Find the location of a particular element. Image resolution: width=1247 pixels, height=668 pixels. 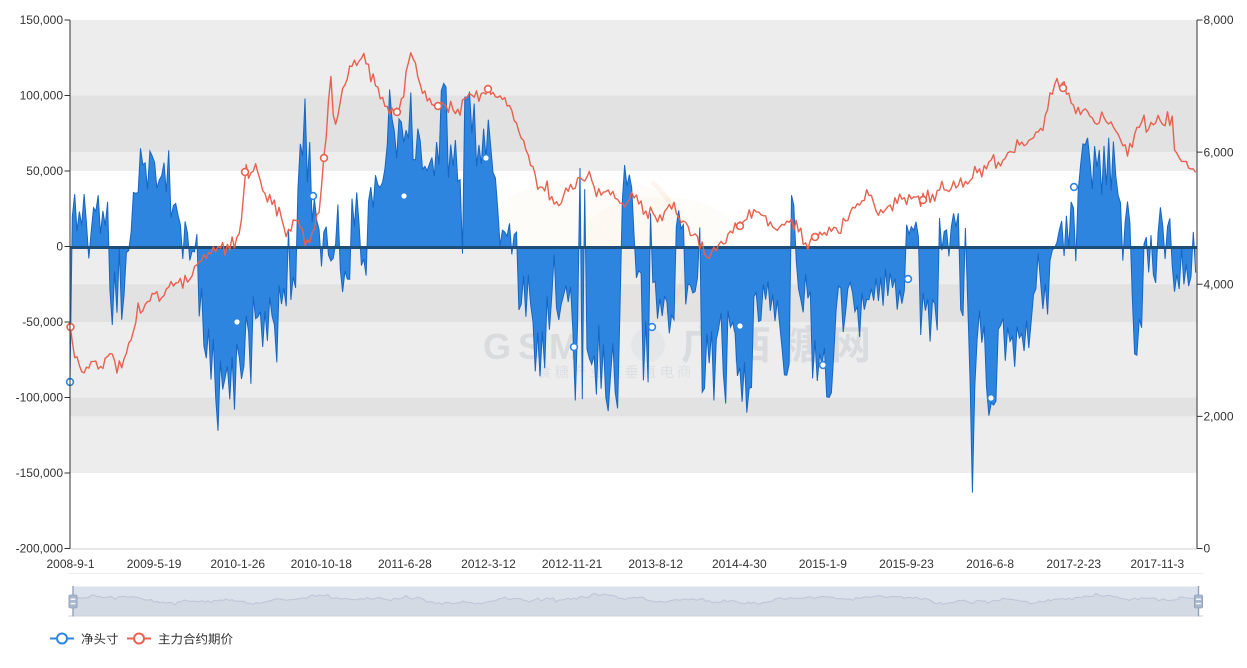

svg-text: -150,000 is located at coordinates (40, 473).